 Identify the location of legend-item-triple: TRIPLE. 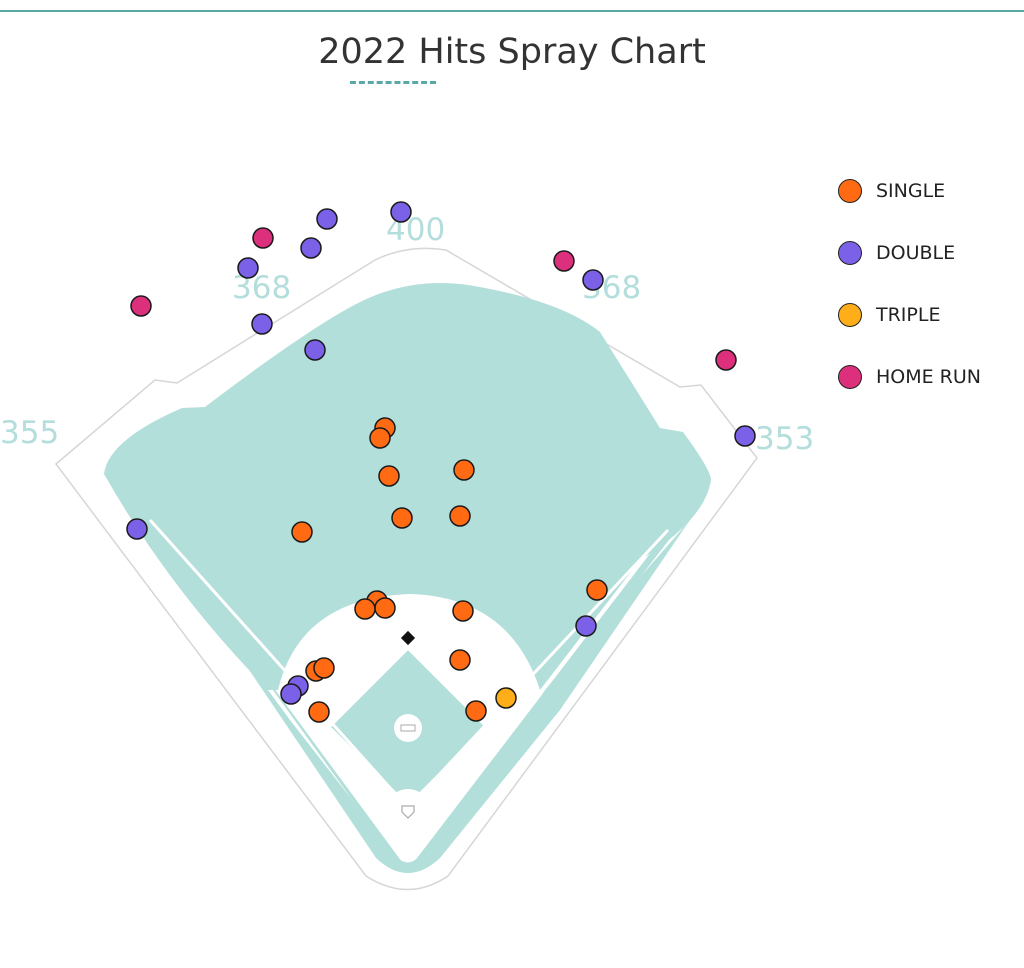
(931, 315).